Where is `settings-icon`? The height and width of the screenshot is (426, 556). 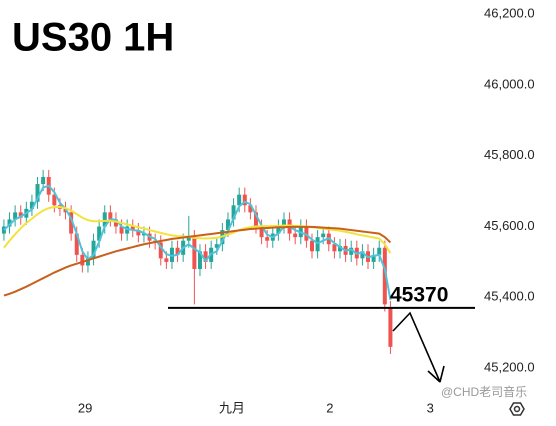
settings-icon is located at coordinates (517, 409).